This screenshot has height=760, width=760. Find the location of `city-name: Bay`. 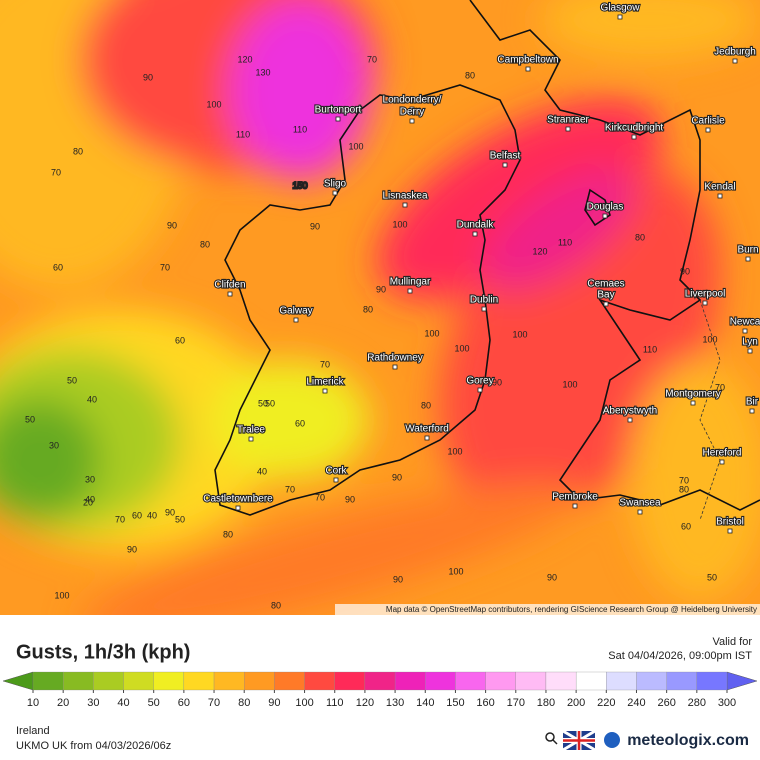

city-name: Bay is located at coordinates (605, 295).